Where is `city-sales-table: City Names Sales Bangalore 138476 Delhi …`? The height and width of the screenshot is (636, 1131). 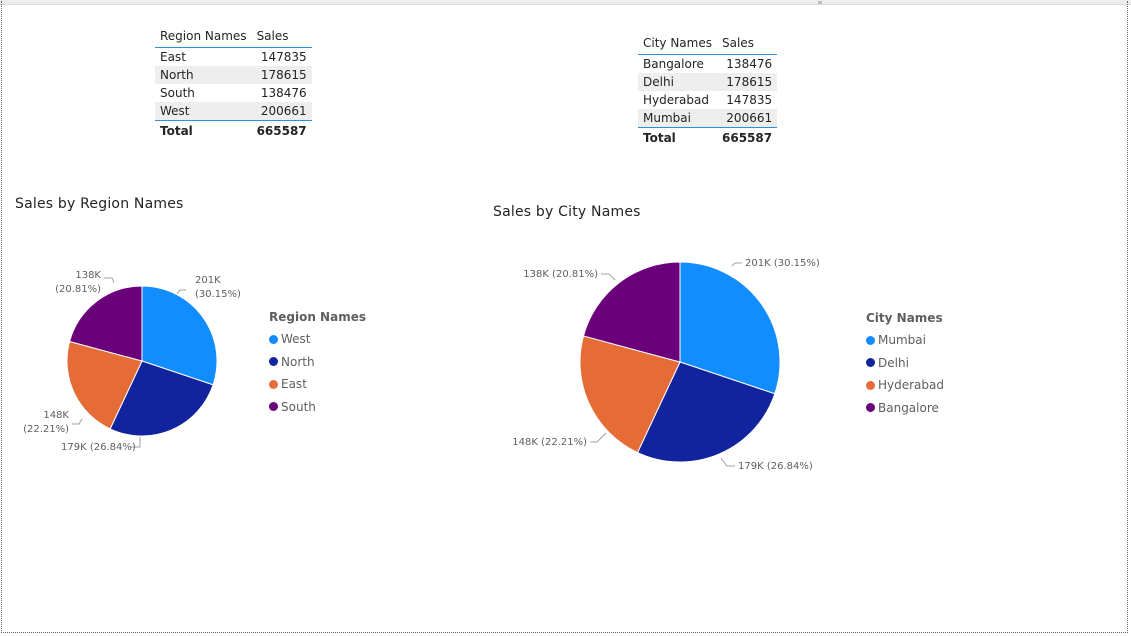 city-sales-table: City Names Sales Bangalore 138476 Delhi … is located at coordinates (708, 90).